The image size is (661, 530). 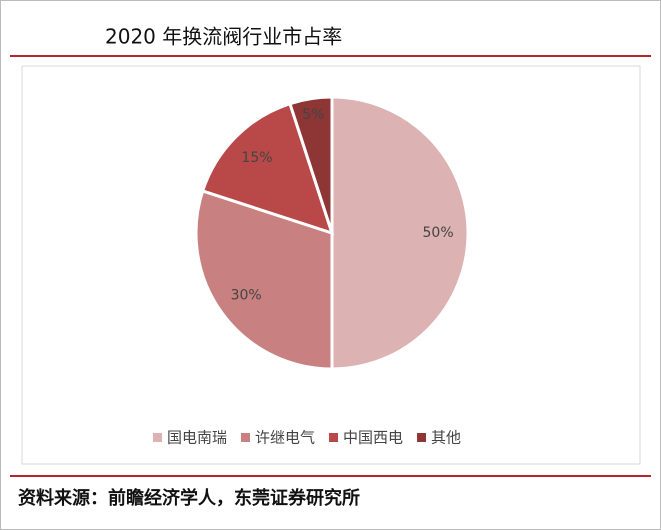 What do you see at coordinates (256, 158) in the screenshot?
I see `data-label: 15%` at bounding box center [256, 158].